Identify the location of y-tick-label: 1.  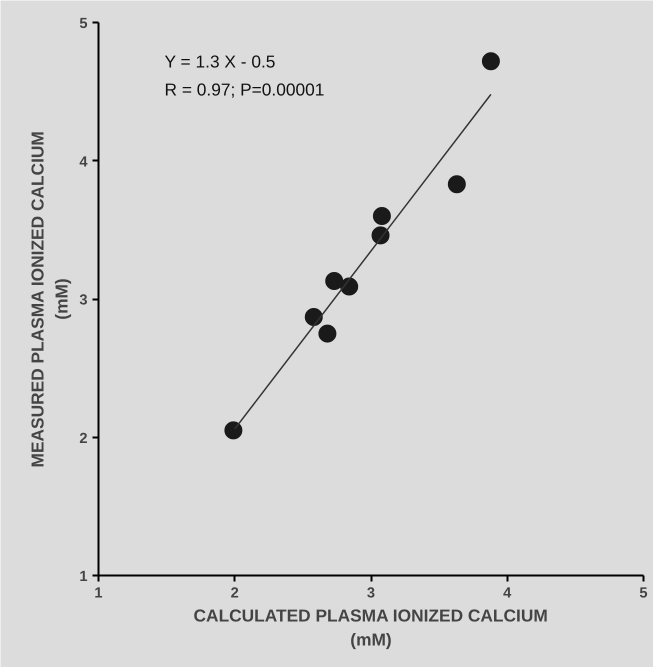
(83, 577).